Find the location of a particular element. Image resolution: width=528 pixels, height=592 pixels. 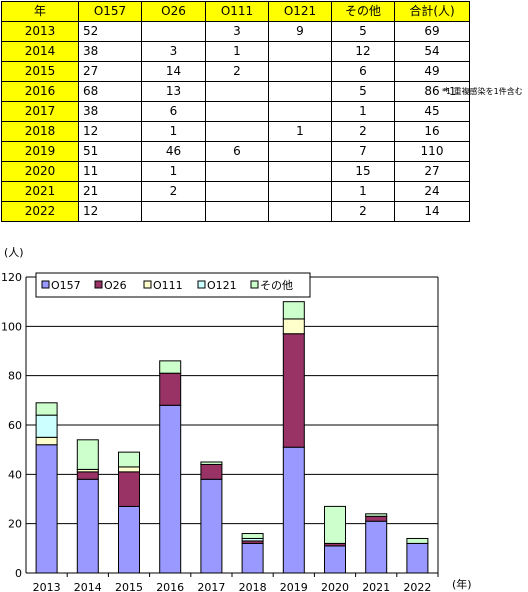

header-total: 合計(人) is located at coordinates (432, 11).